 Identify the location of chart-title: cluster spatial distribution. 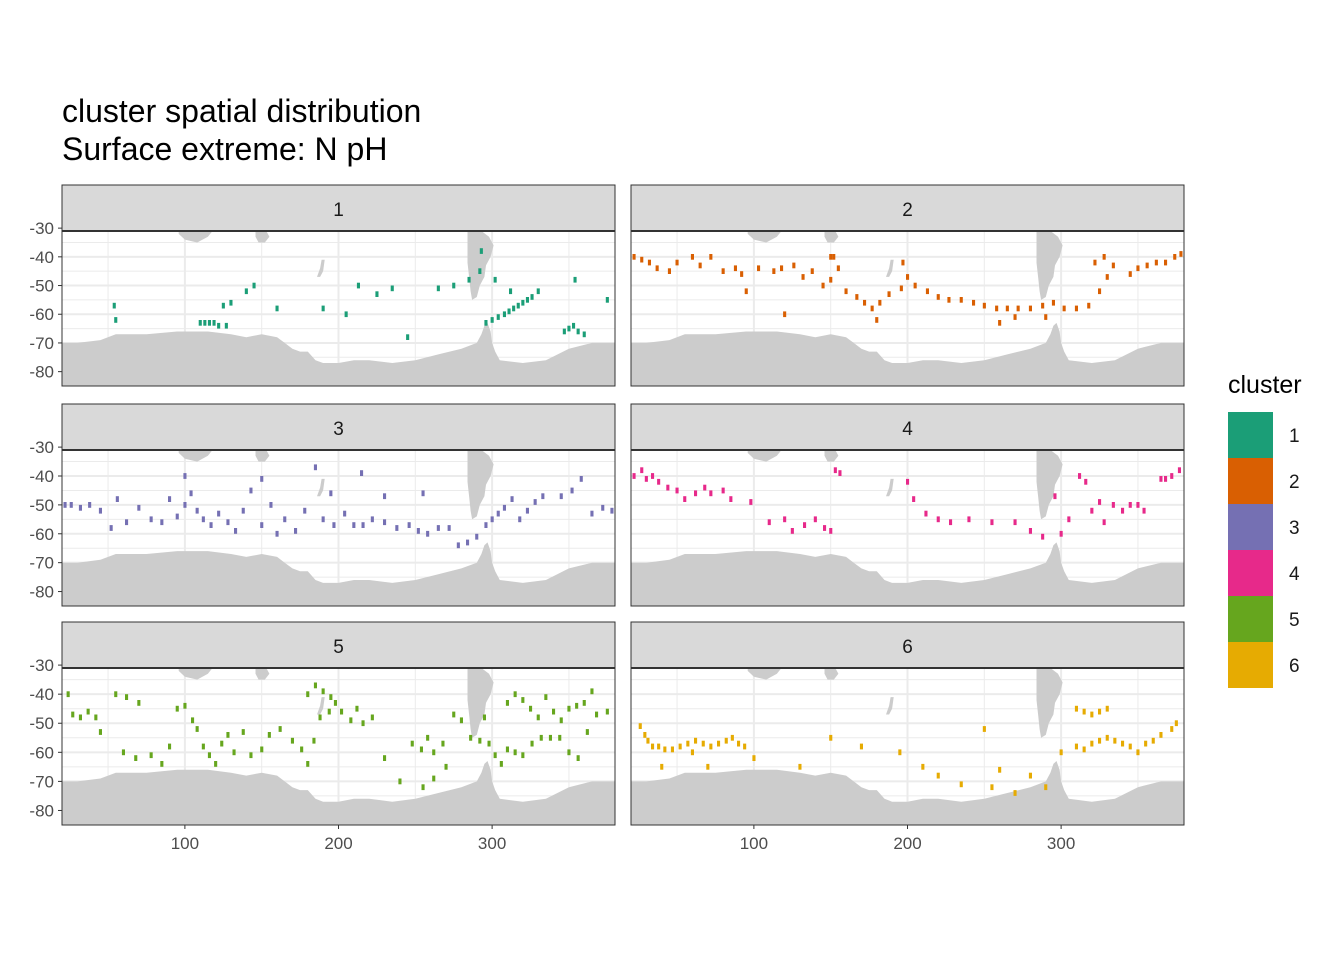
(242, 111).